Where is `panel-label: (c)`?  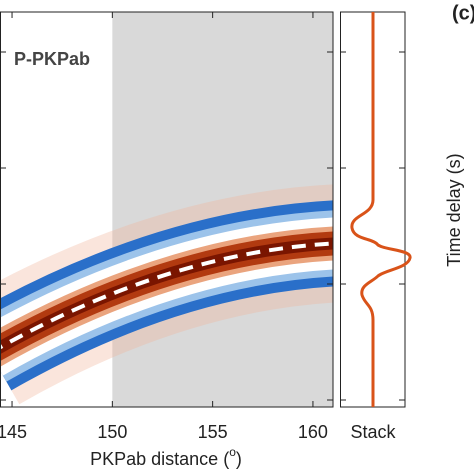 panel-label: (c) is located at coordinates (463, 13).